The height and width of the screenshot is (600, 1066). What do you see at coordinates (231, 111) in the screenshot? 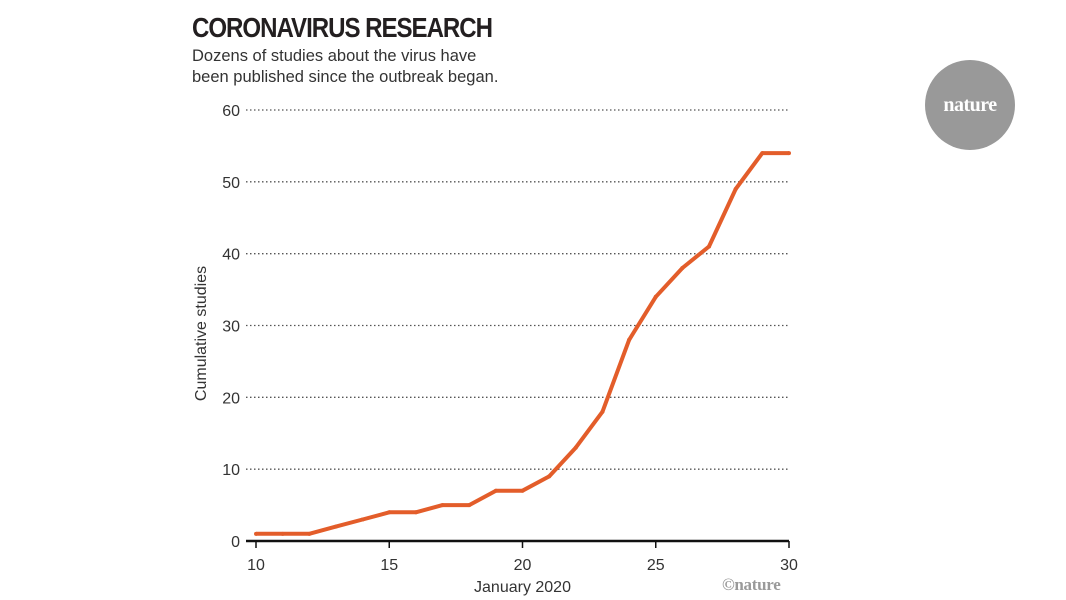
I see `y-tick-label-60: 60` at bounding box center [231, 111].